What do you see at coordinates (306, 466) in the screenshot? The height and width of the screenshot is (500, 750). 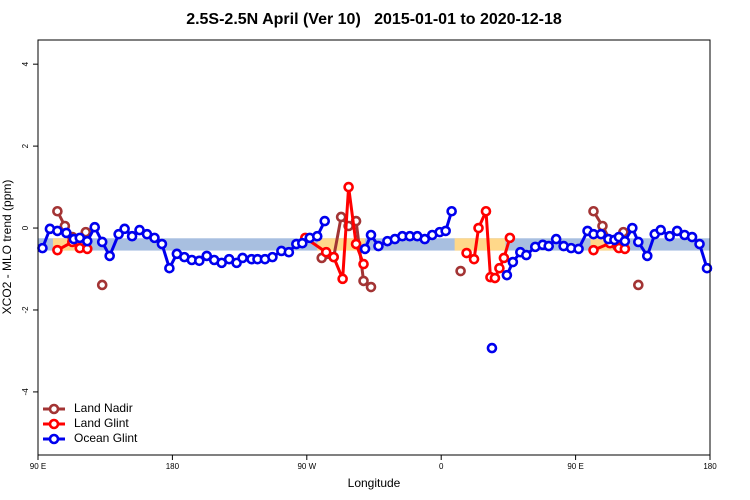 I see `x-tick-label: 90 W` at bounding box center [306, 466].